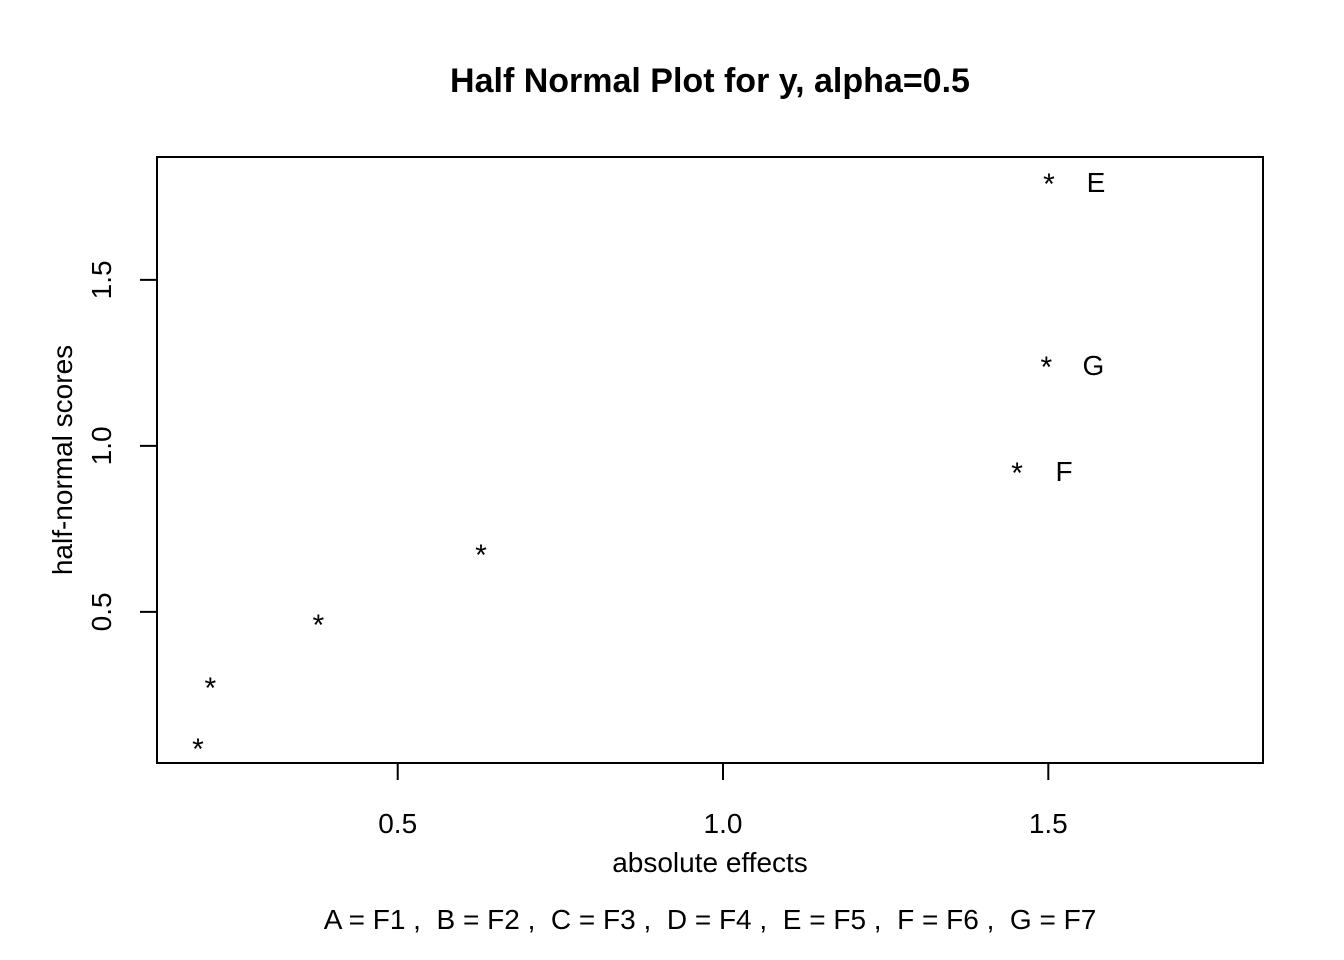 Image resolution: width=1344 pixels, height=960 pixels. Describe the element at coordinates (723, 823) in the screenshot. I see `x-tick-label: 1.0` at that location.